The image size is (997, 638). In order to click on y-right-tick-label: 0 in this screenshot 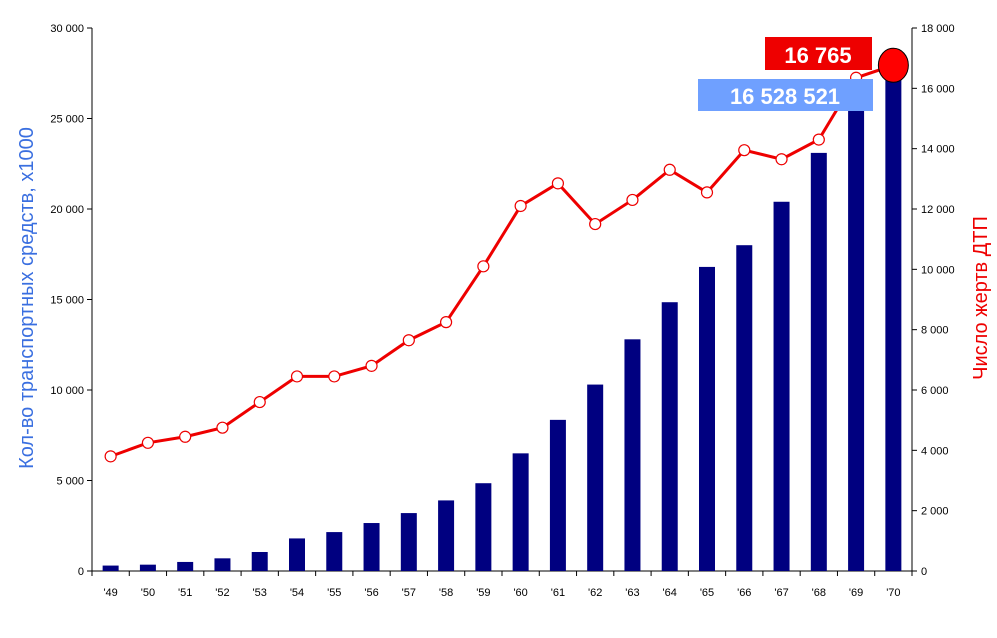, I will do `click(924, 572)`.